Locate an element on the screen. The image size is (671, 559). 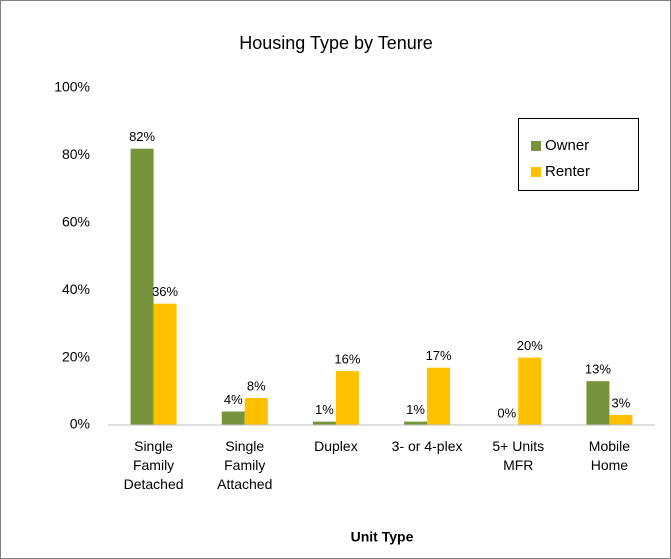
legend-label: Owner is located at coordinates (567, 145).